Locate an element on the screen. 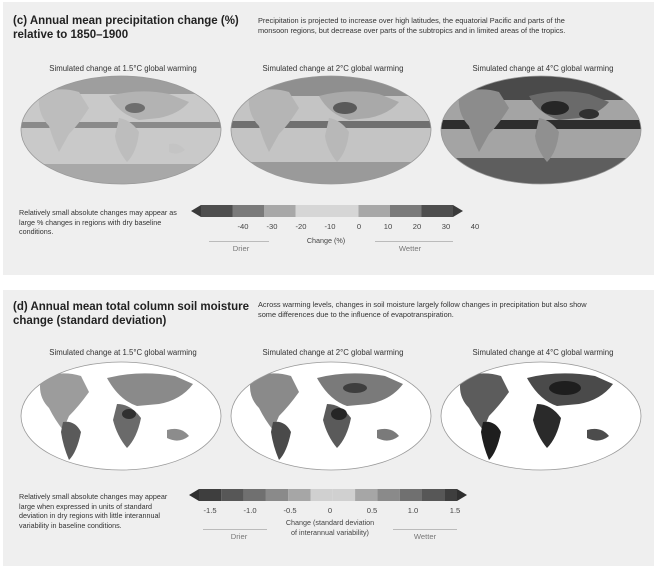  cbar-c-tick: 10 is located at coordinates (388, 226).